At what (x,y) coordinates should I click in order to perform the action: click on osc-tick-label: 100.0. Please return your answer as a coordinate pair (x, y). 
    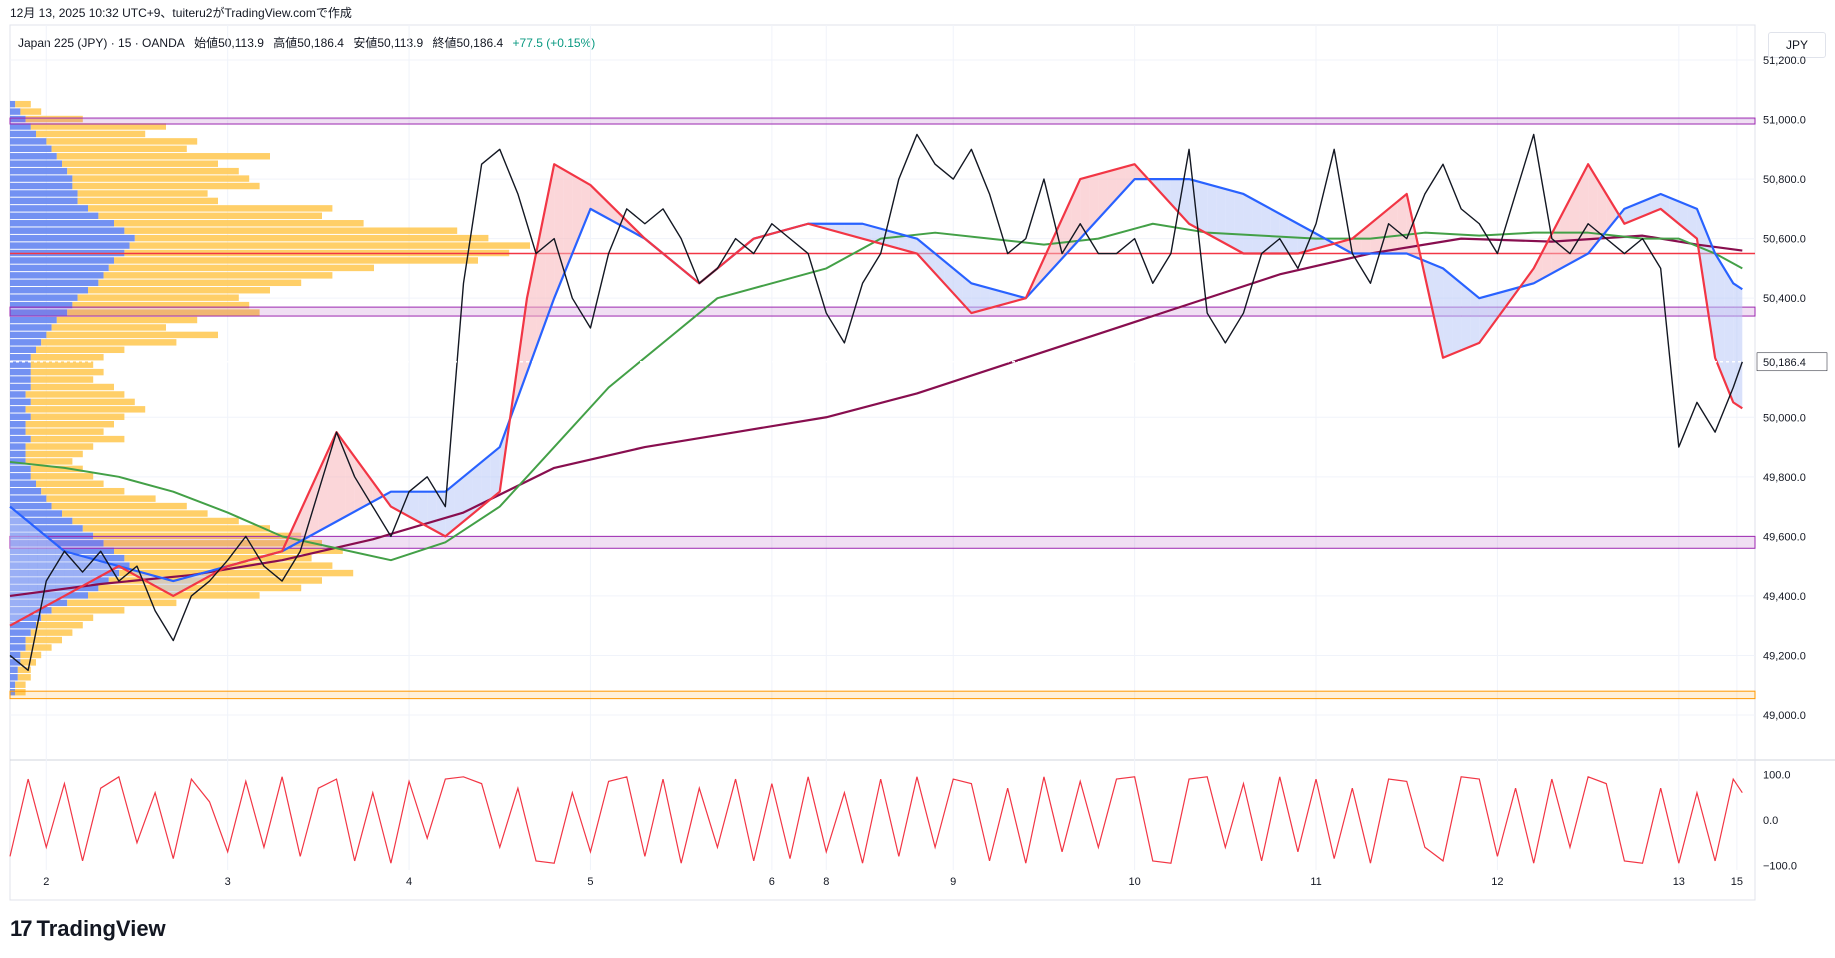
    Looking at the image, I should click on (1777, 776).